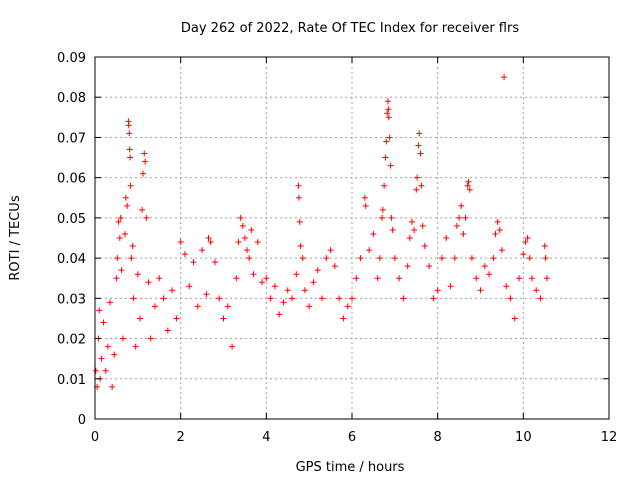 This screenshot has width=640, height=480. I want to click on y-tick-label: 0.06, so click(71, 179).